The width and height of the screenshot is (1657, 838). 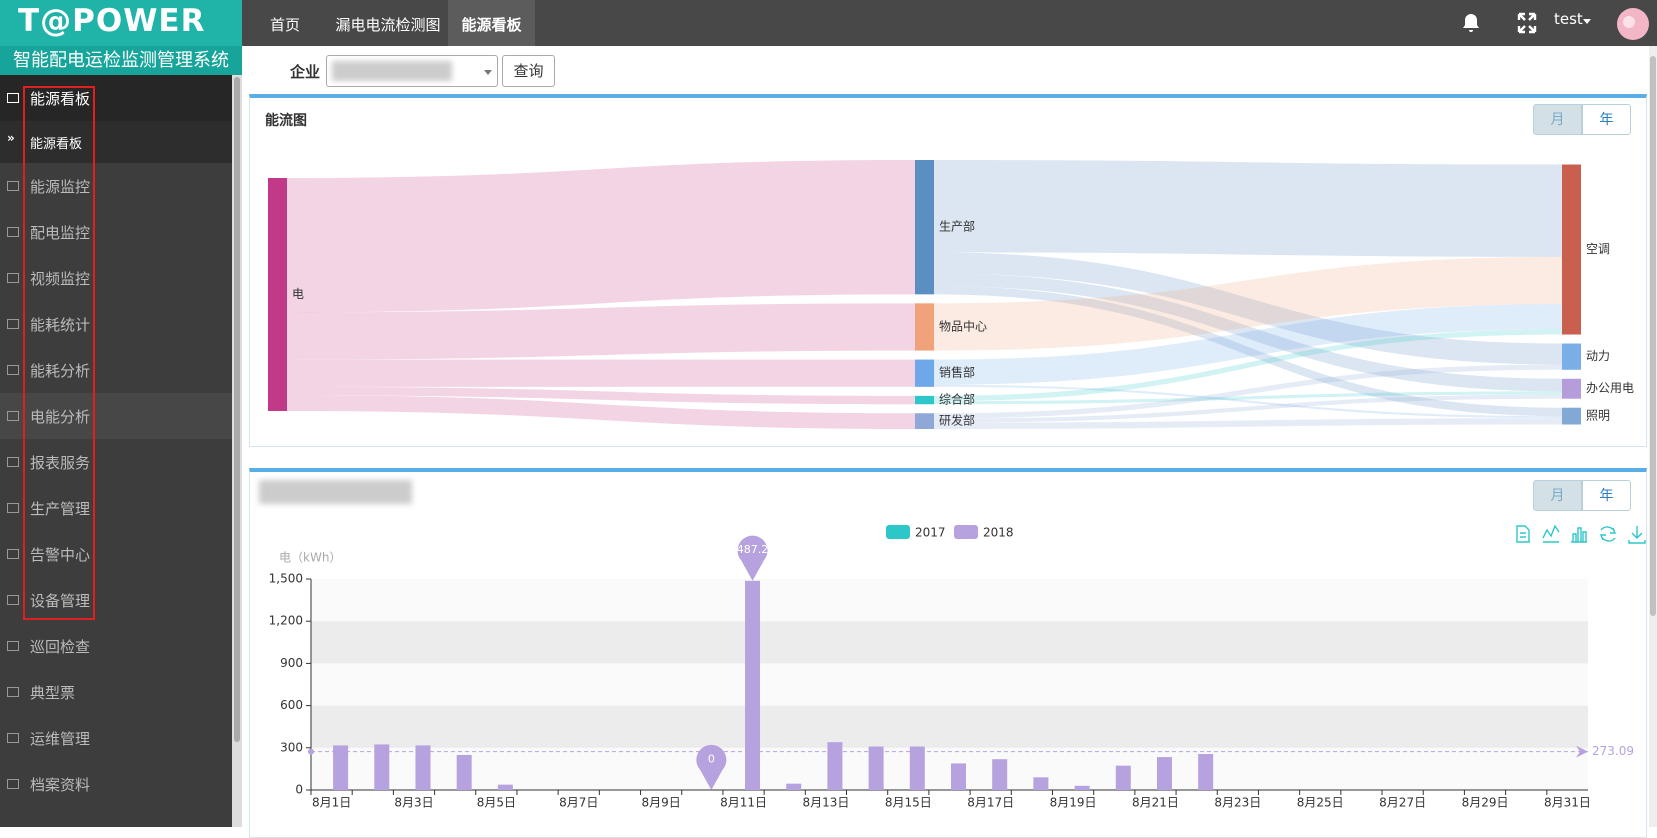 I want to click on fullscreen-icon, so click(x=1527, y=23).